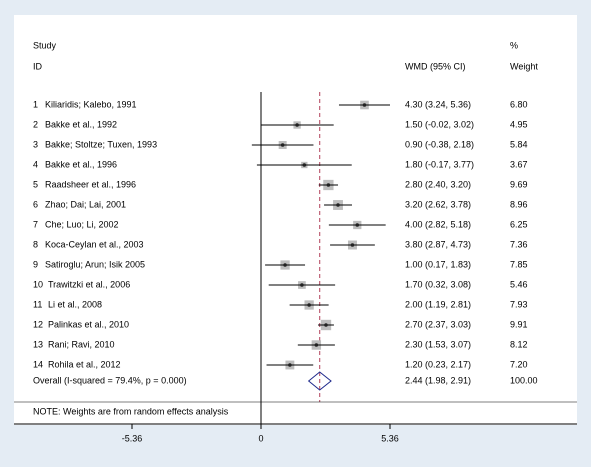  Describe the element at coordinates (88, 324) in the screenshot. I see `study-name: Palinkas et al., 2010` at that location.